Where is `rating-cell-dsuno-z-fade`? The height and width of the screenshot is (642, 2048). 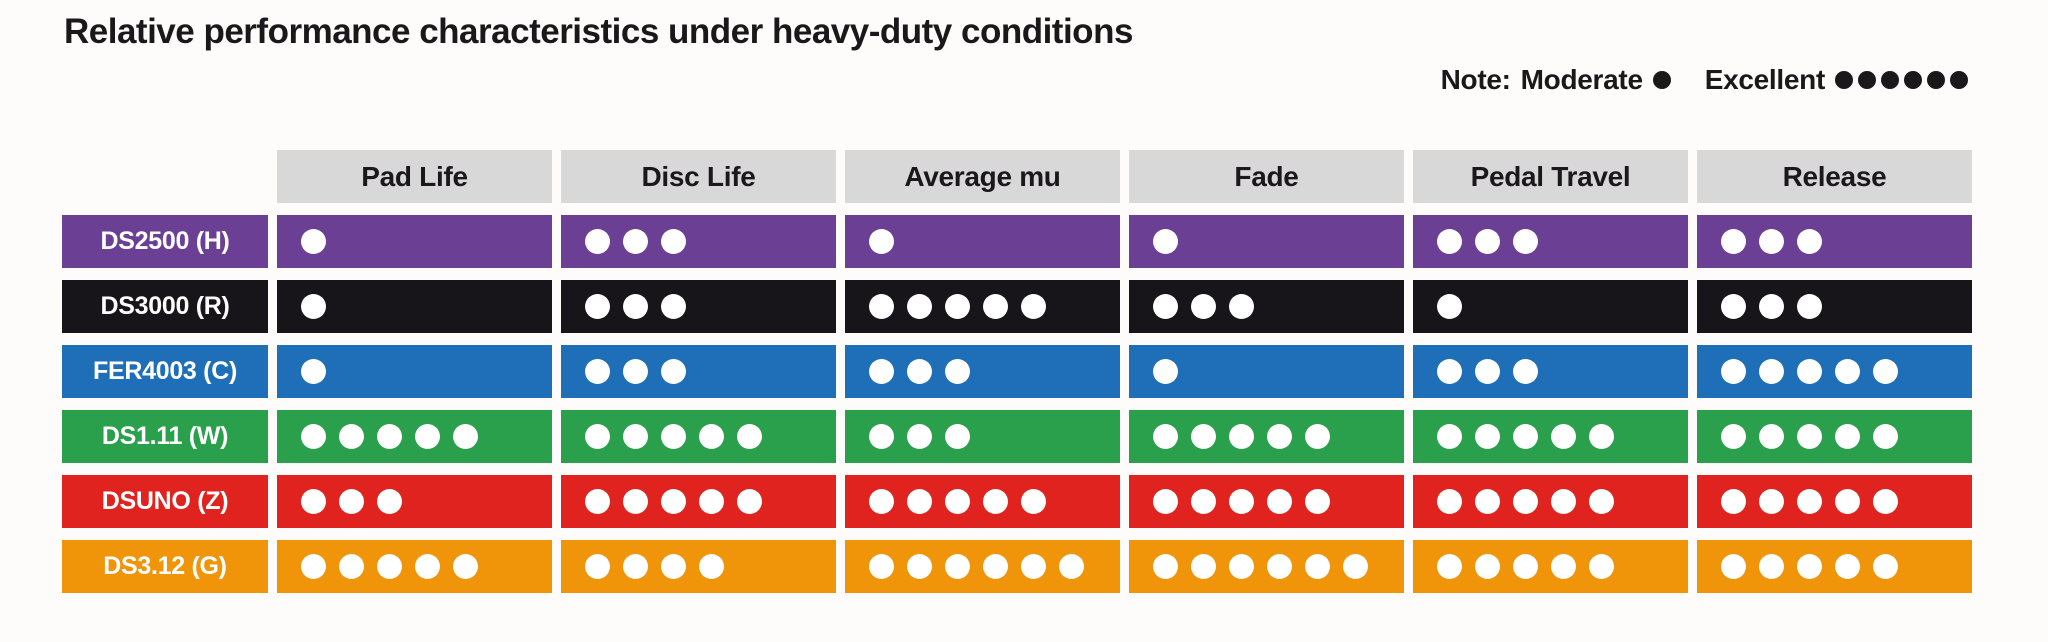 rating-cell-dsuno-z-fade is located at coordinates (1266, 501).